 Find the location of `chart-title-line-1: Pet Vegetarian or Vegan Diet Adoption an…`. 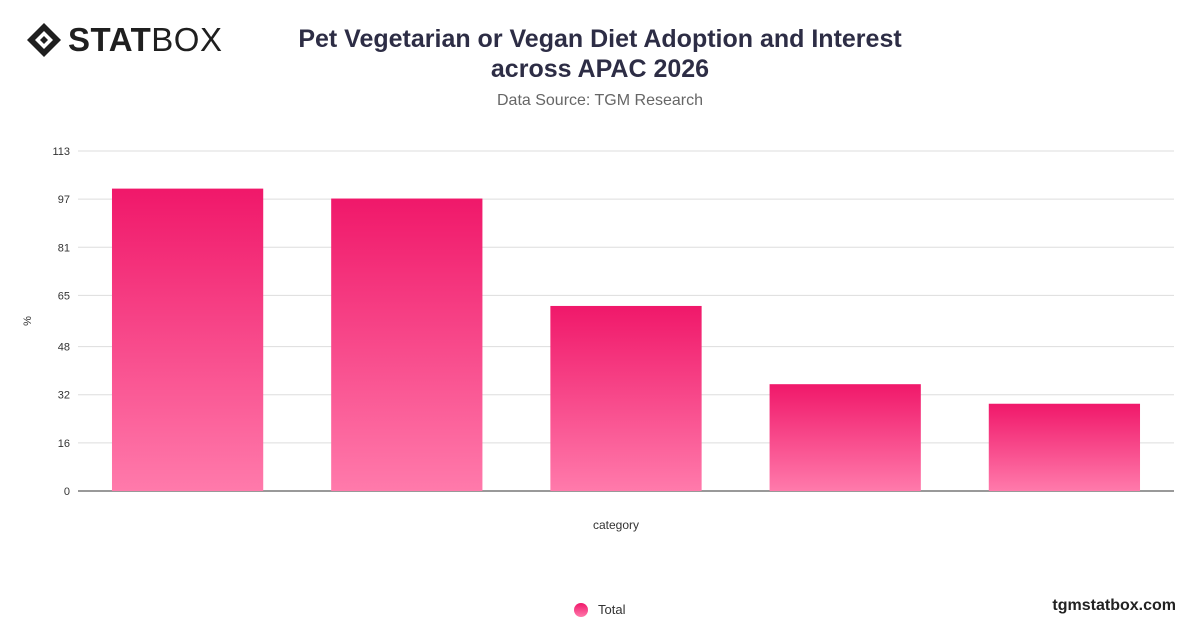

chart-title-line-1: Pet Vegetarian or Vegan Diet Adoption an… is located at coordinates (600, 39).